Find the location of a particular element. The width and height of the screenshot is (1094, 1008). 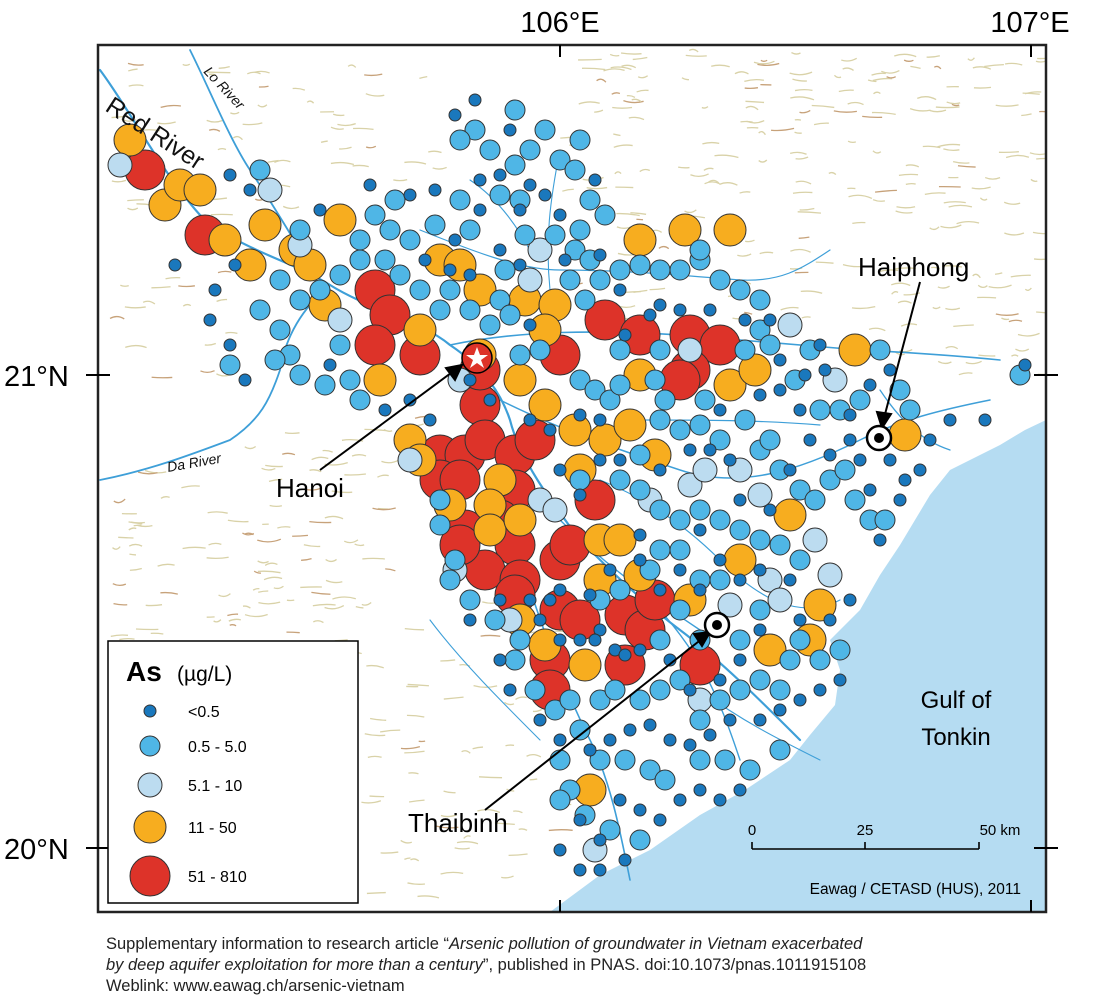

haiphong-label: Haiphong is located at coordinates (913, 267).